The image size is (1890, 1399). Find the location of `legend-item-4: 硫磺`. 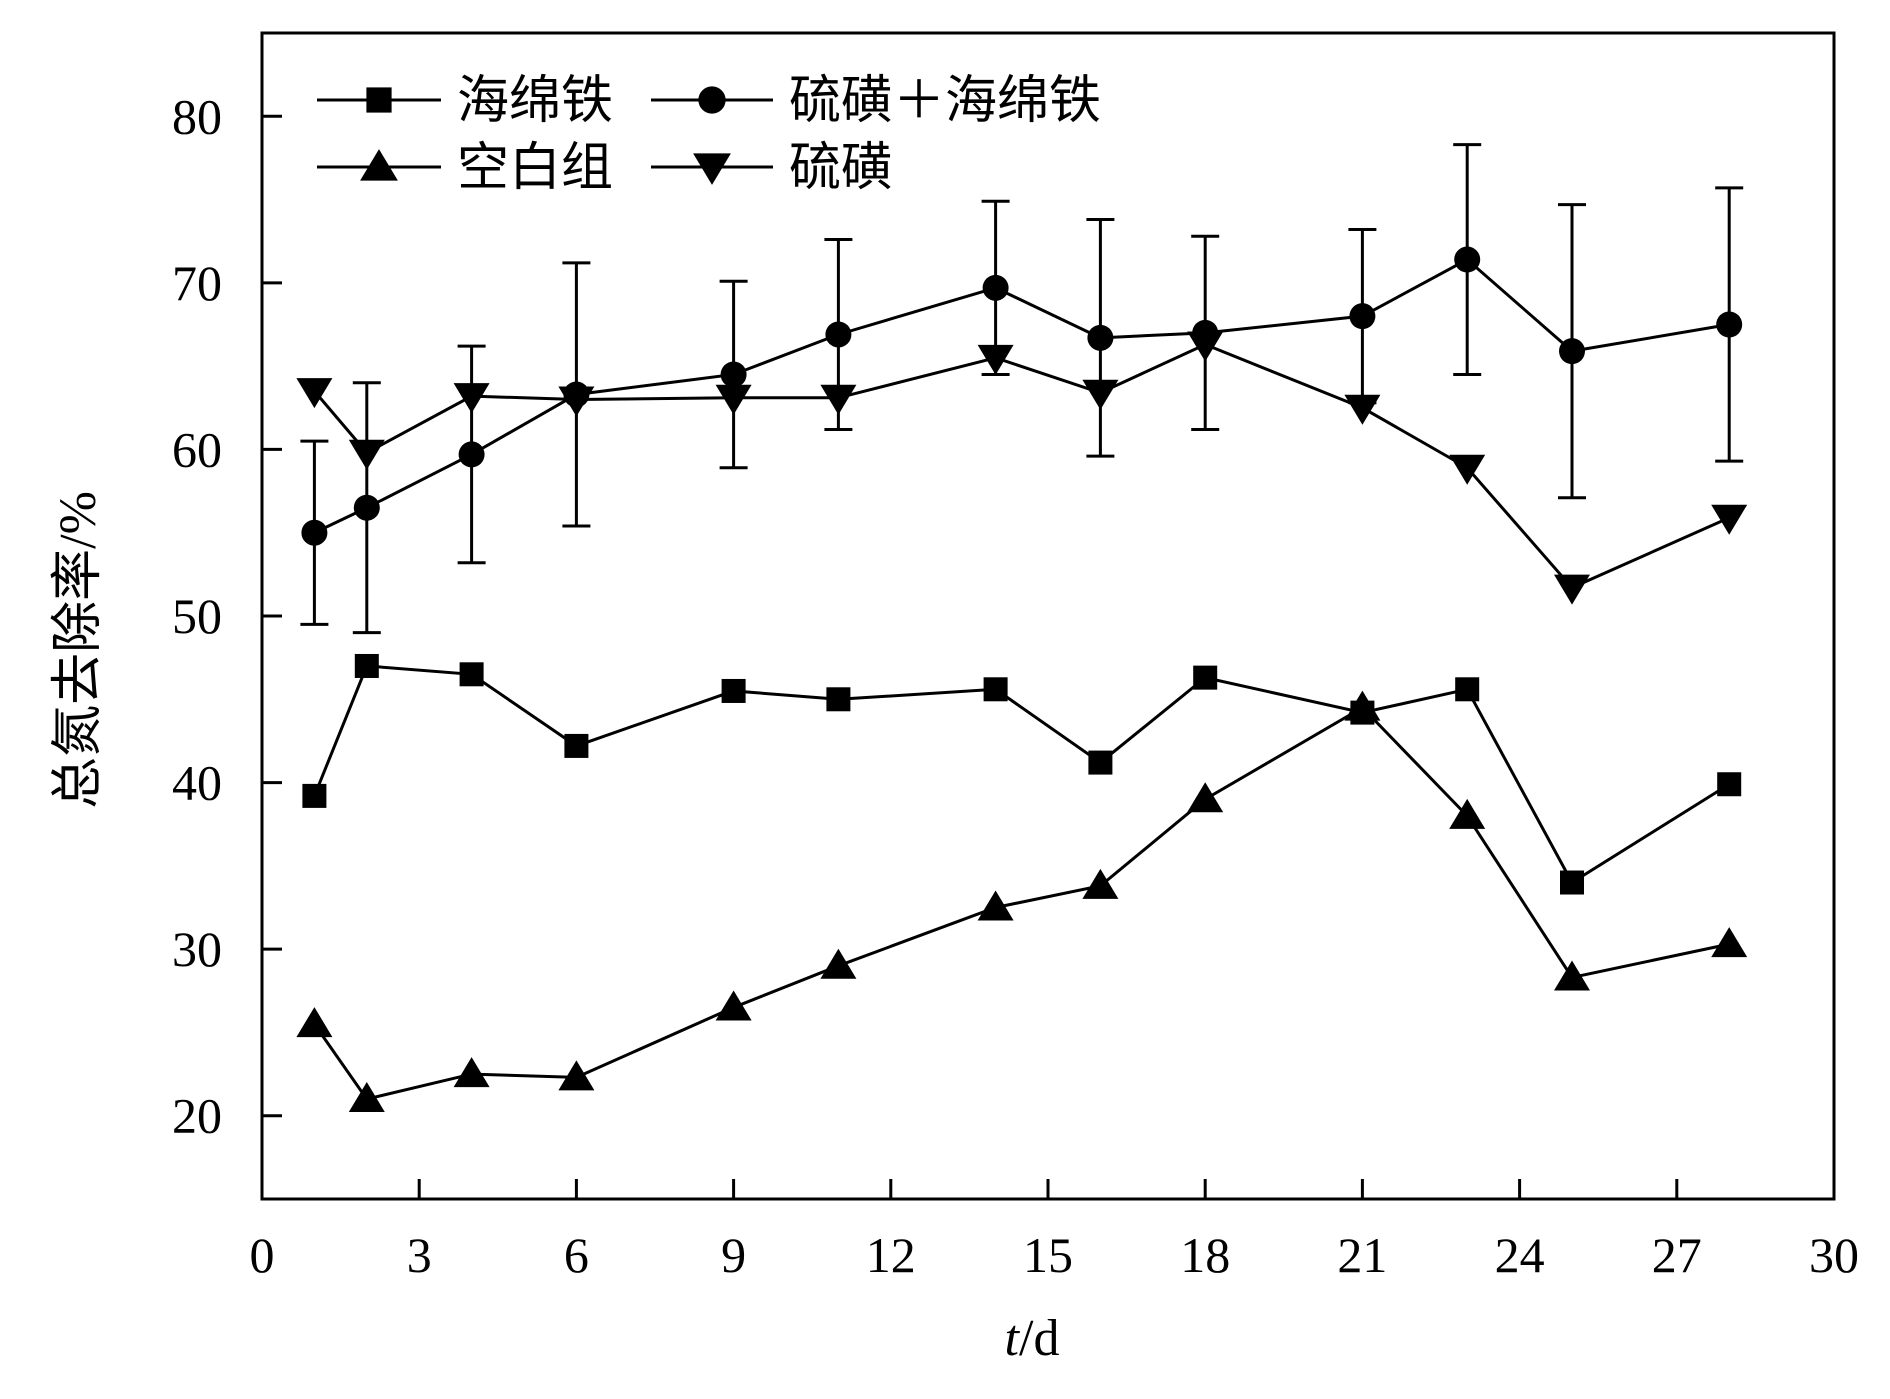

legend-item-4: 硫磺 is located at coordinates (772, 168).